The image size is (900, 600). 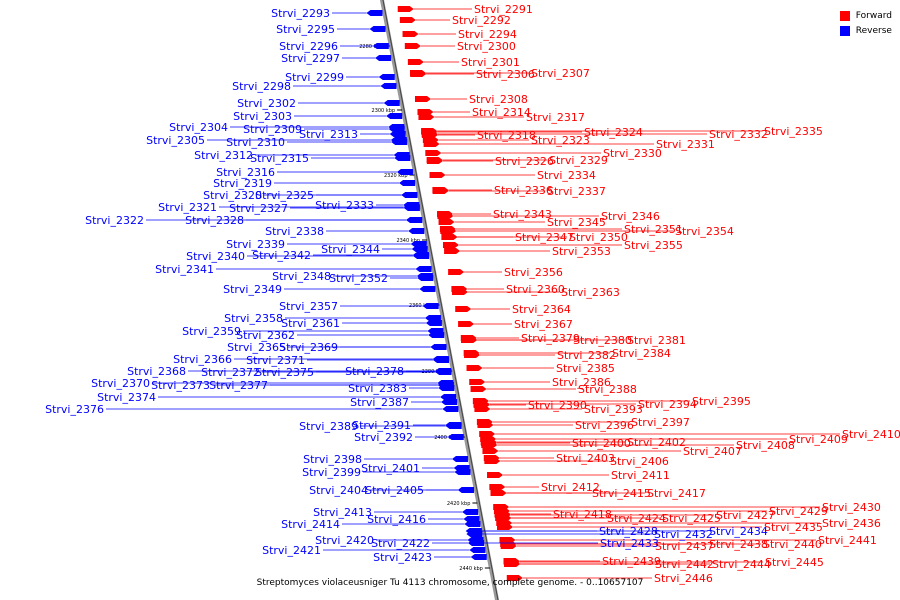 What do you see at coordinates (314, 77) in the screenshot?
I see `reverse-gene-label: Strvi_2299` at bounding box center [314, 77].